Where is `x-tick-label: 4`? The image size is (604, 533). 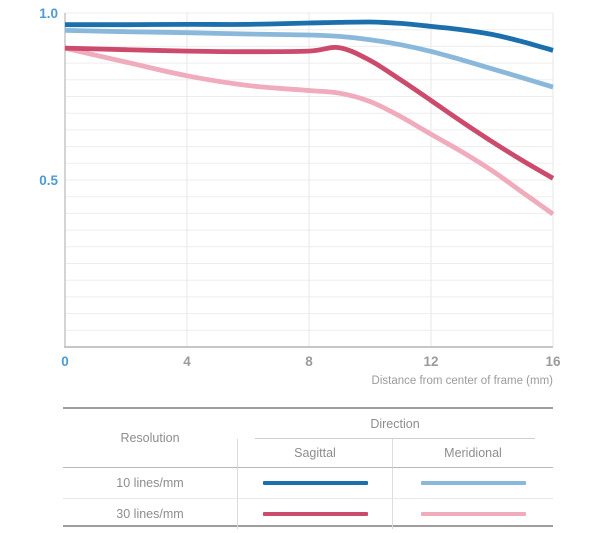 x-tick-label: 4 is located at coordinates (187, 361).